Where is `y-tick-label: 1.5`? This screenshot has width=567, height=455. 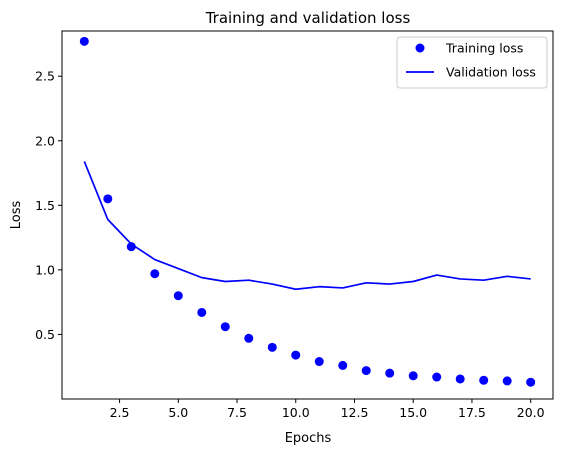
y-tick-label: 1.5 is located at coordinates (45, 205).